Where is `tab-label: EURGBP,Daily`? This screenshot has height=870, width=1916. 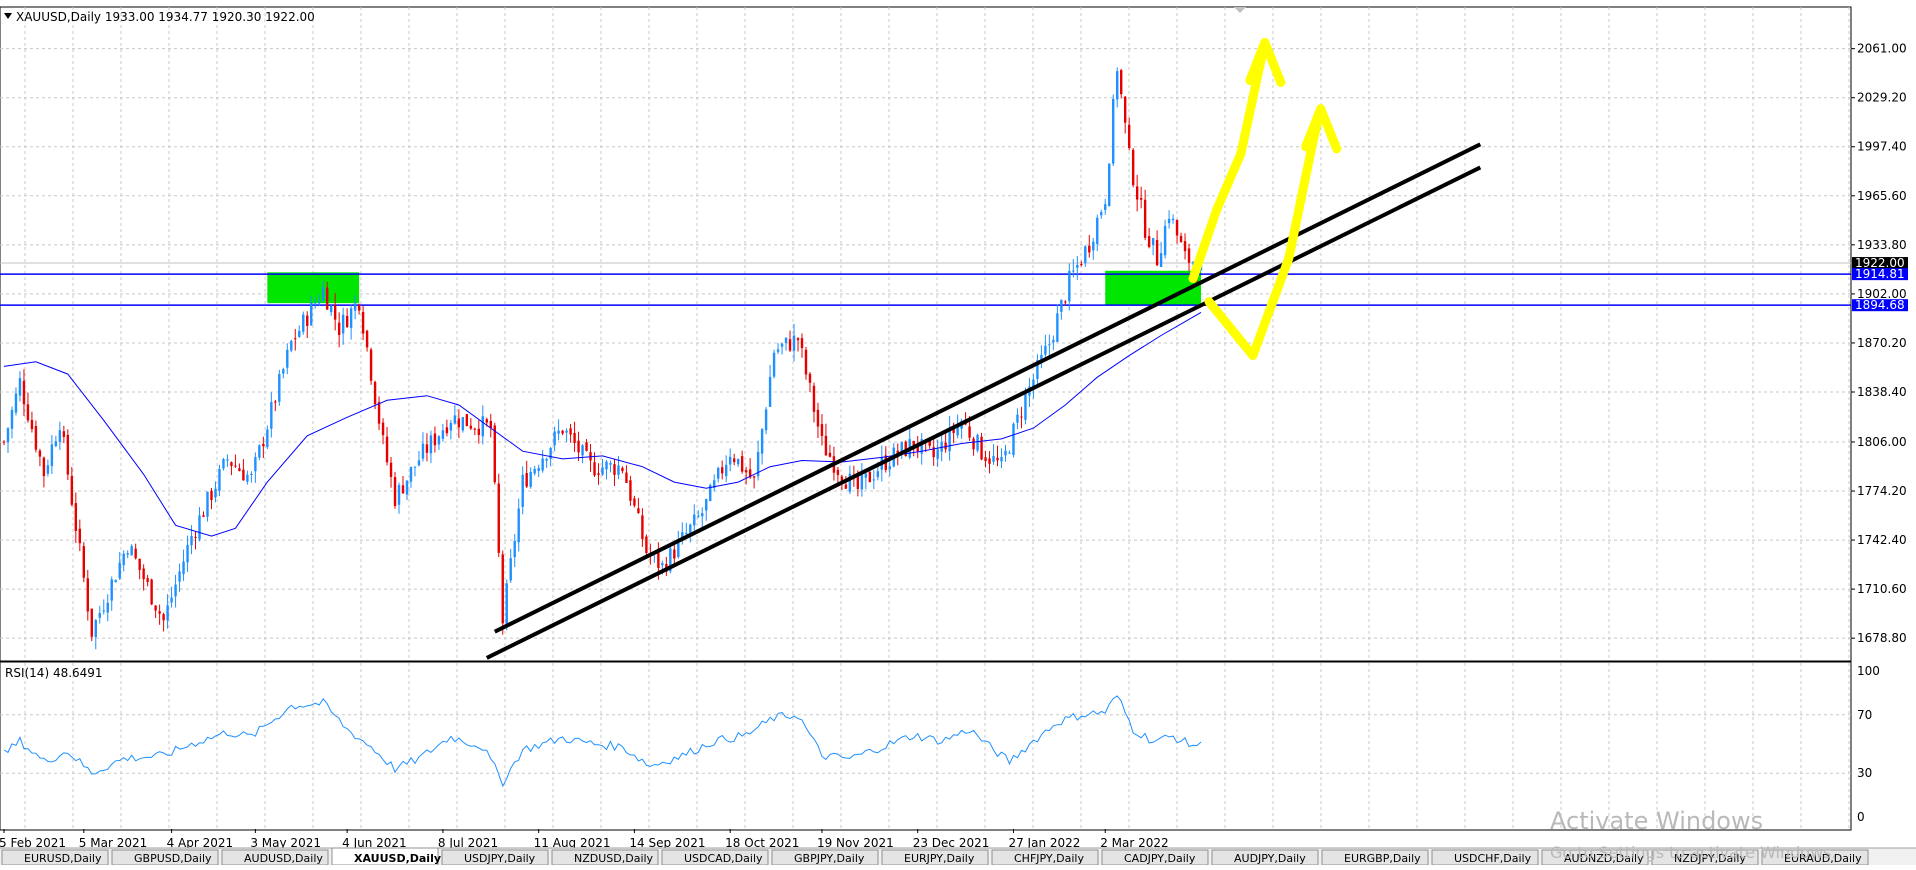
tab-label: EURGBP,Daily is located at coordinates (1382, 858).